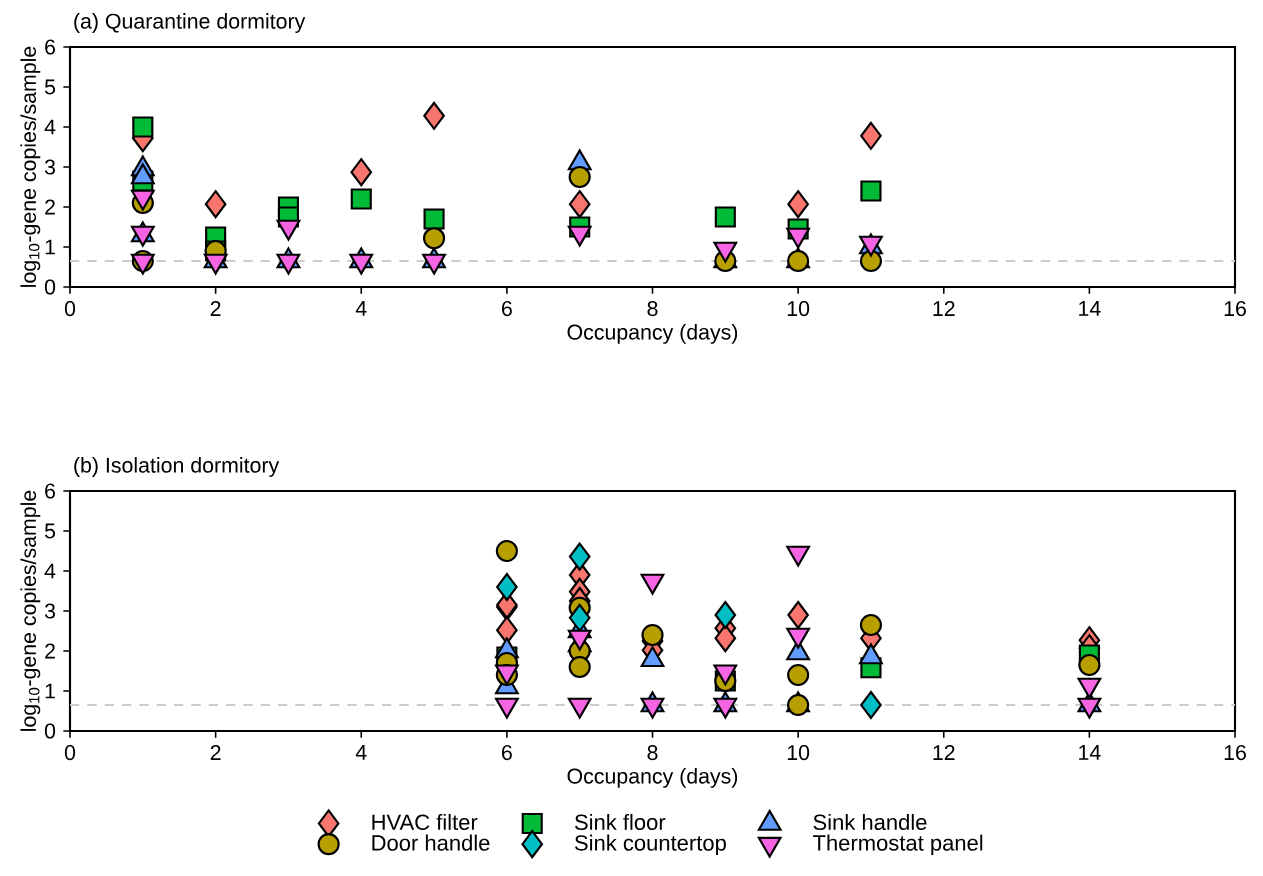 Image resolution: width=1263 pixels, height=876 pixels. What do you see at coordinates (620, 822) in the screenshot?
I see `legend-label: Sink floor` at bounding box center [620, 822].